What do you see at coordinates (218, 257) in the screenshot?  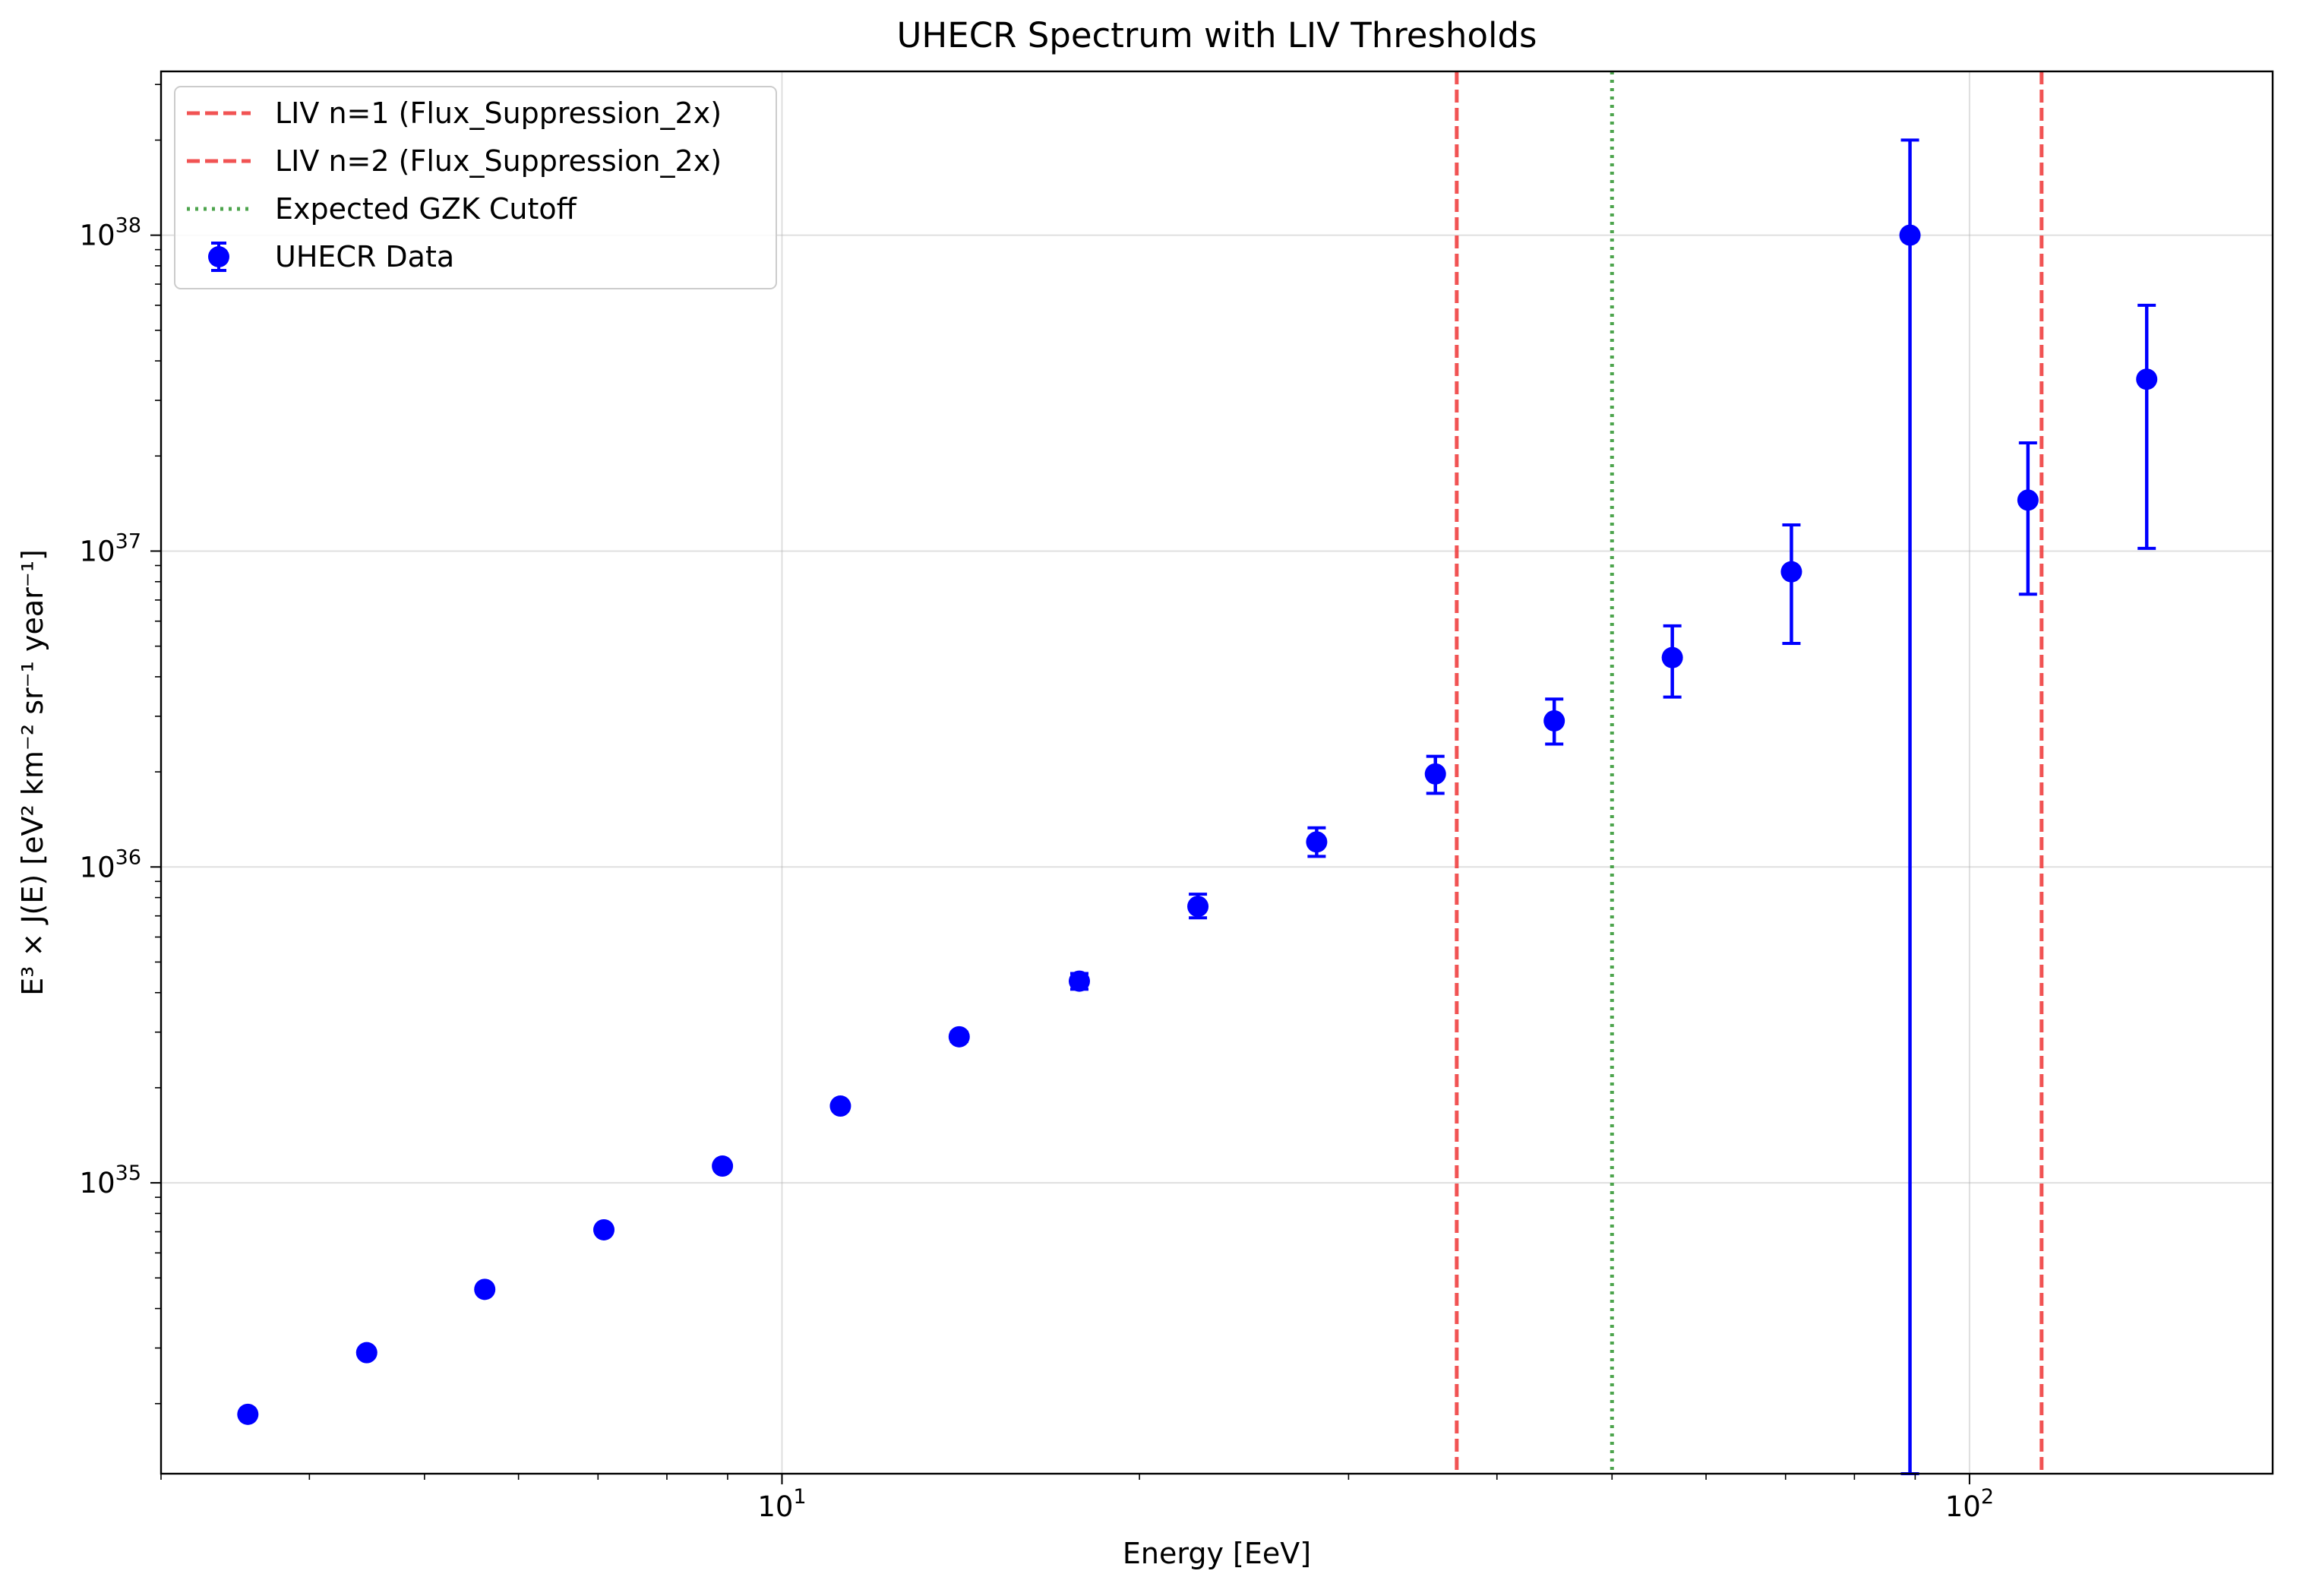 I see `legend-marker-swatch` at bounding box center [218, 257].